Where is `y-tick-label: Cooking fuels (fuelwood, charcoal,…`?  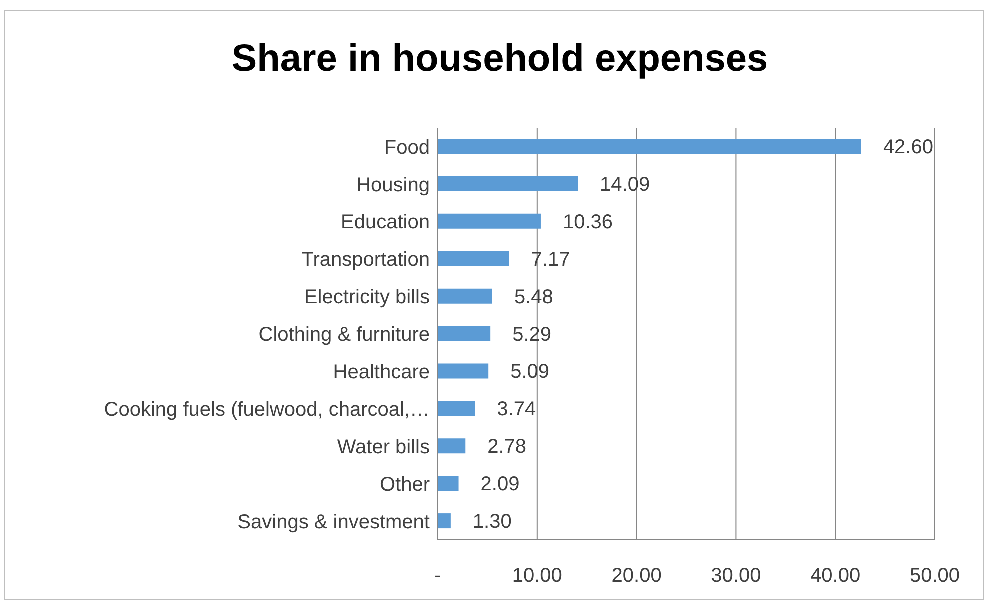 y-tick-label: Cooking fuels (fuelwood, charcoal,… is located at coordinates (267, 410).